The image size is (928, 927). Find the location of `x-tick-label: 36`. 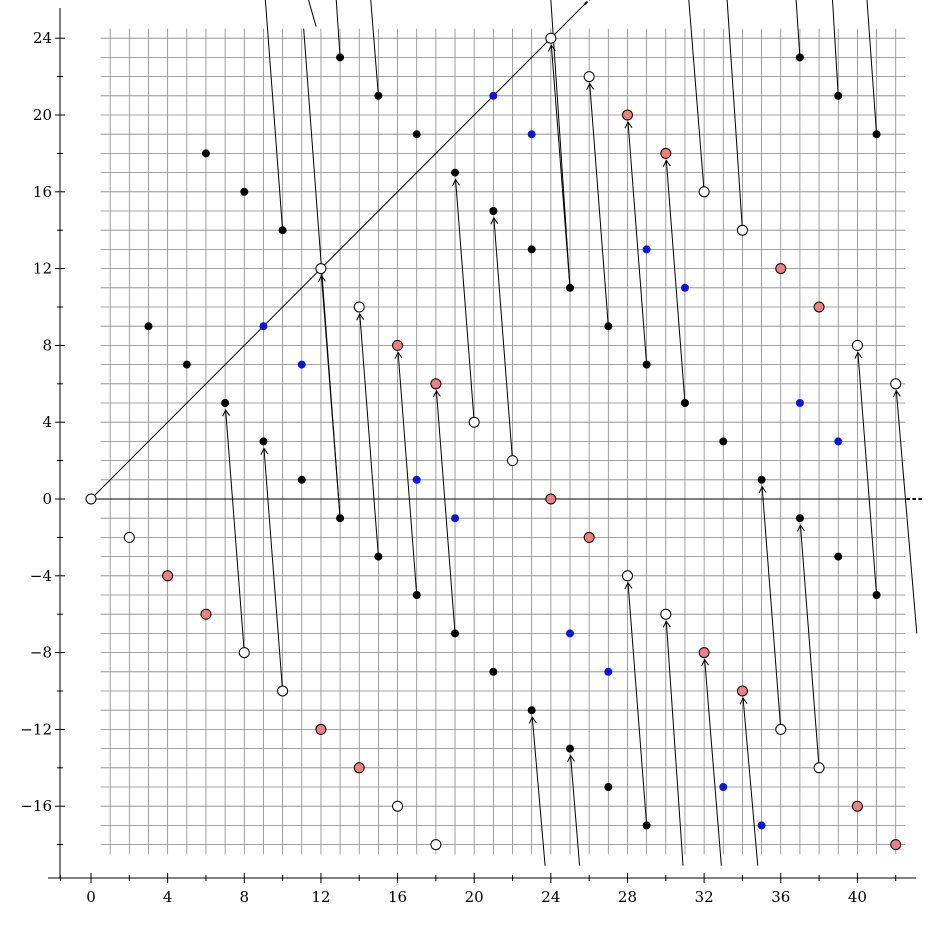

x-tick-label: 36 is located at coordinates (780, 897).